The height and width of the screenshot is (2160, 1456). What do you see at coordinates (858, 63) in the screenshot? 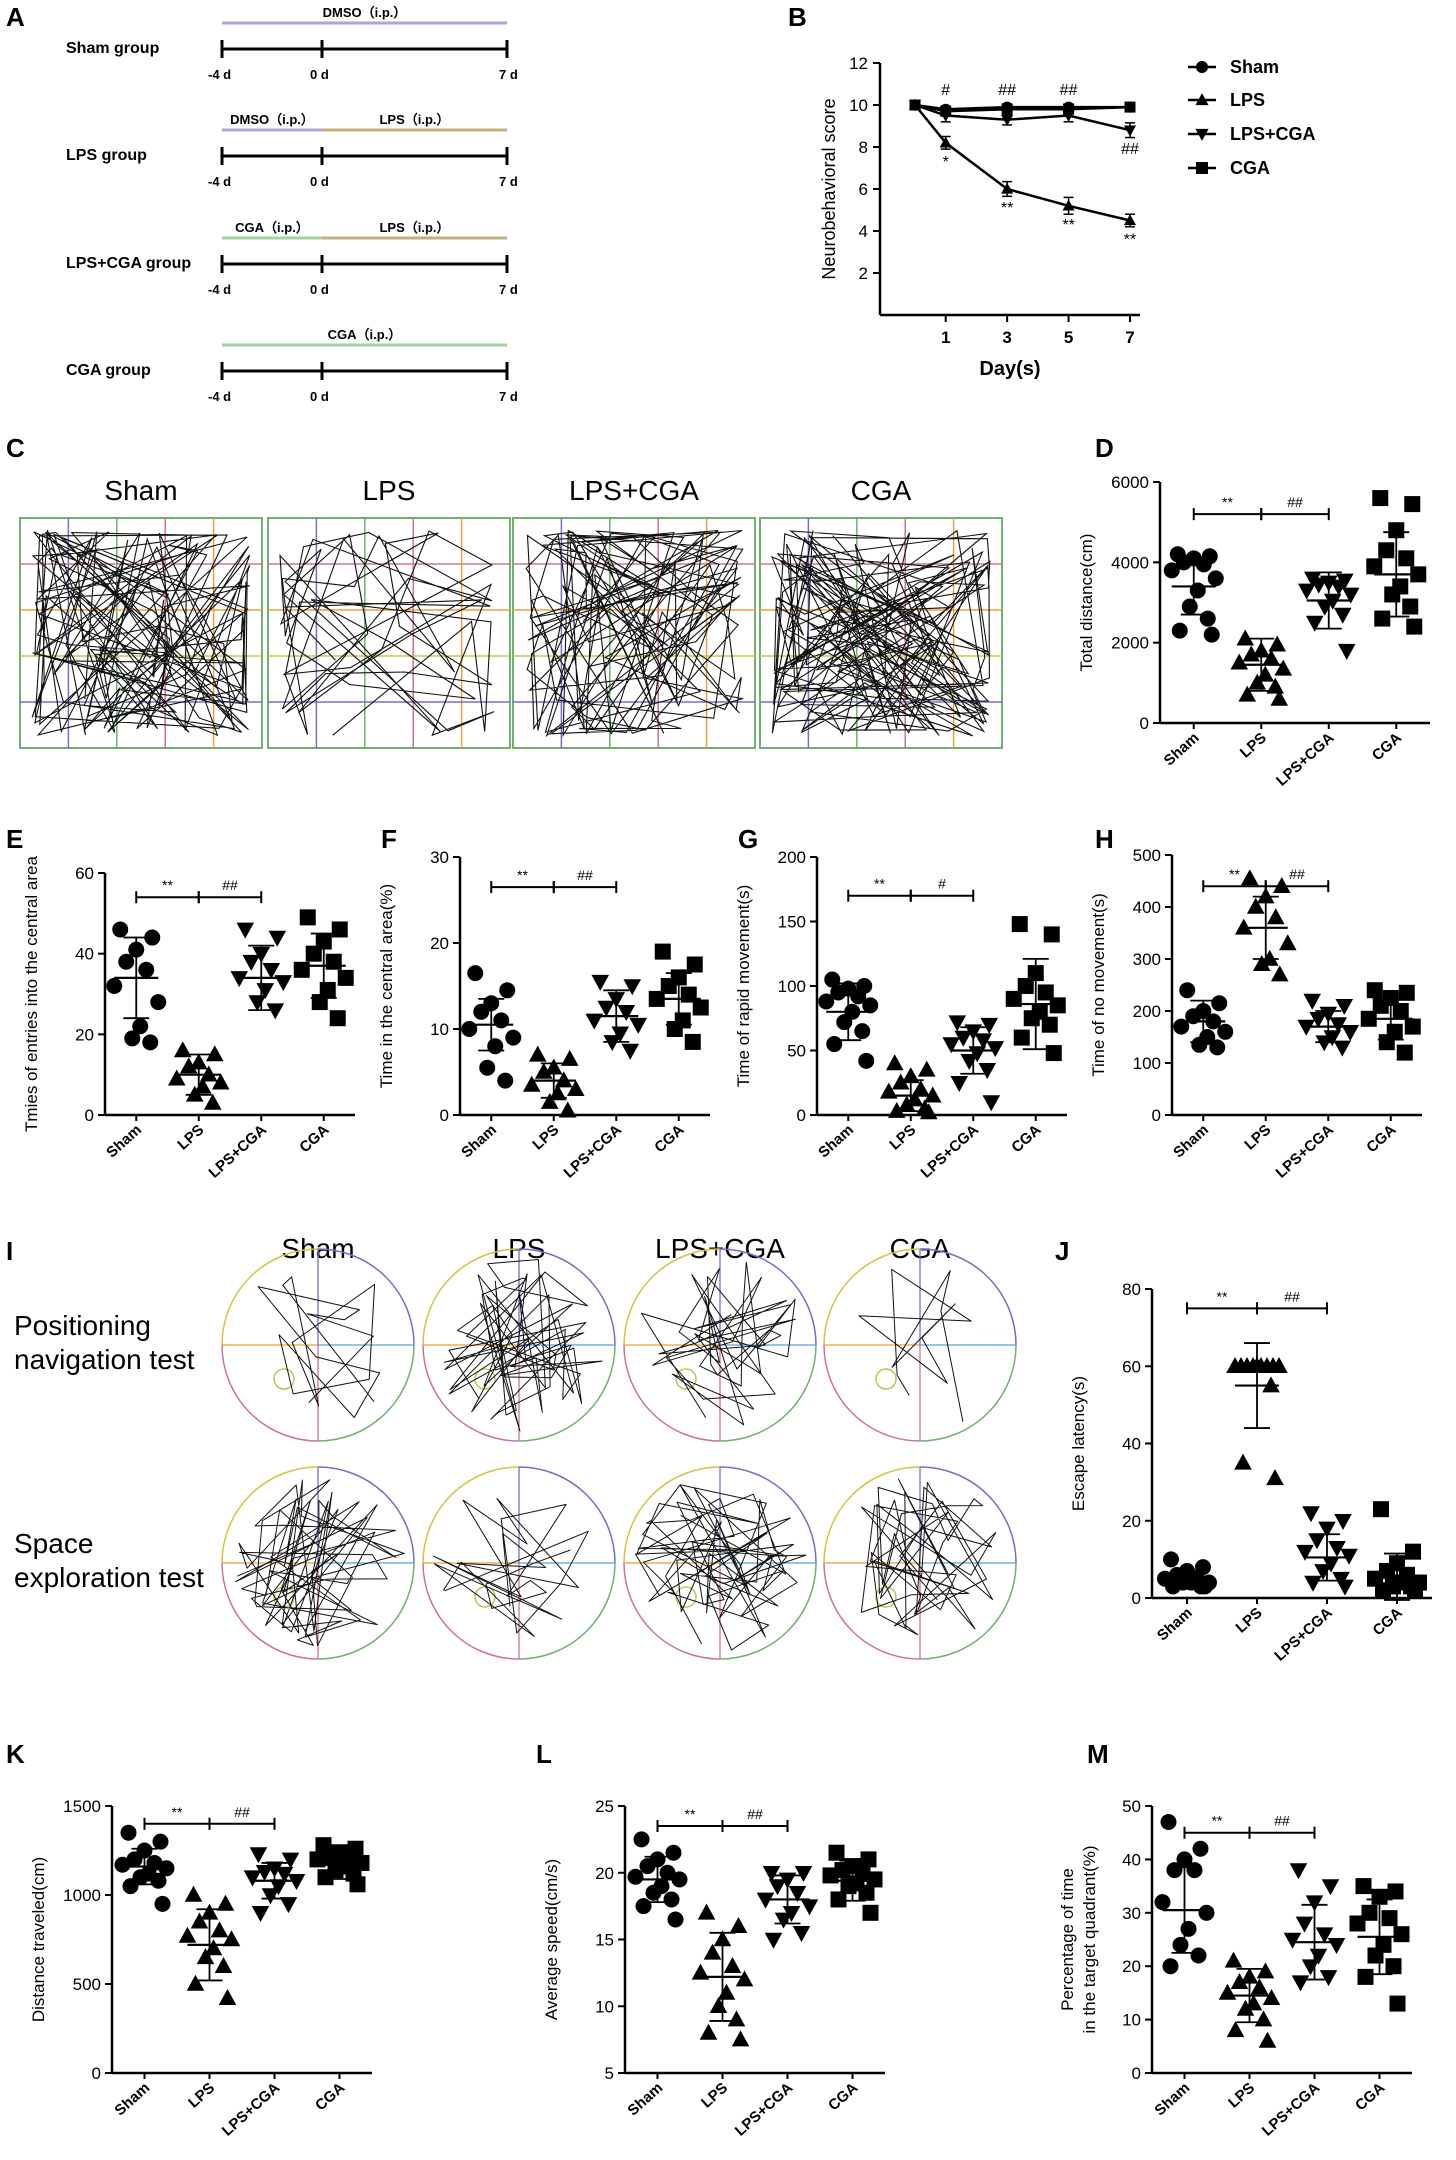
I see `y-tick-label: 12` at bounding box center [858, 63].